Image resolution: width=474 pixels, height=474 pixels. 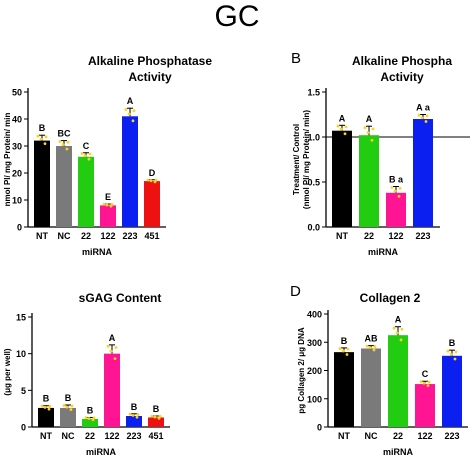 I want to click on y-tick-label: 30, so click(x=17, y=147).